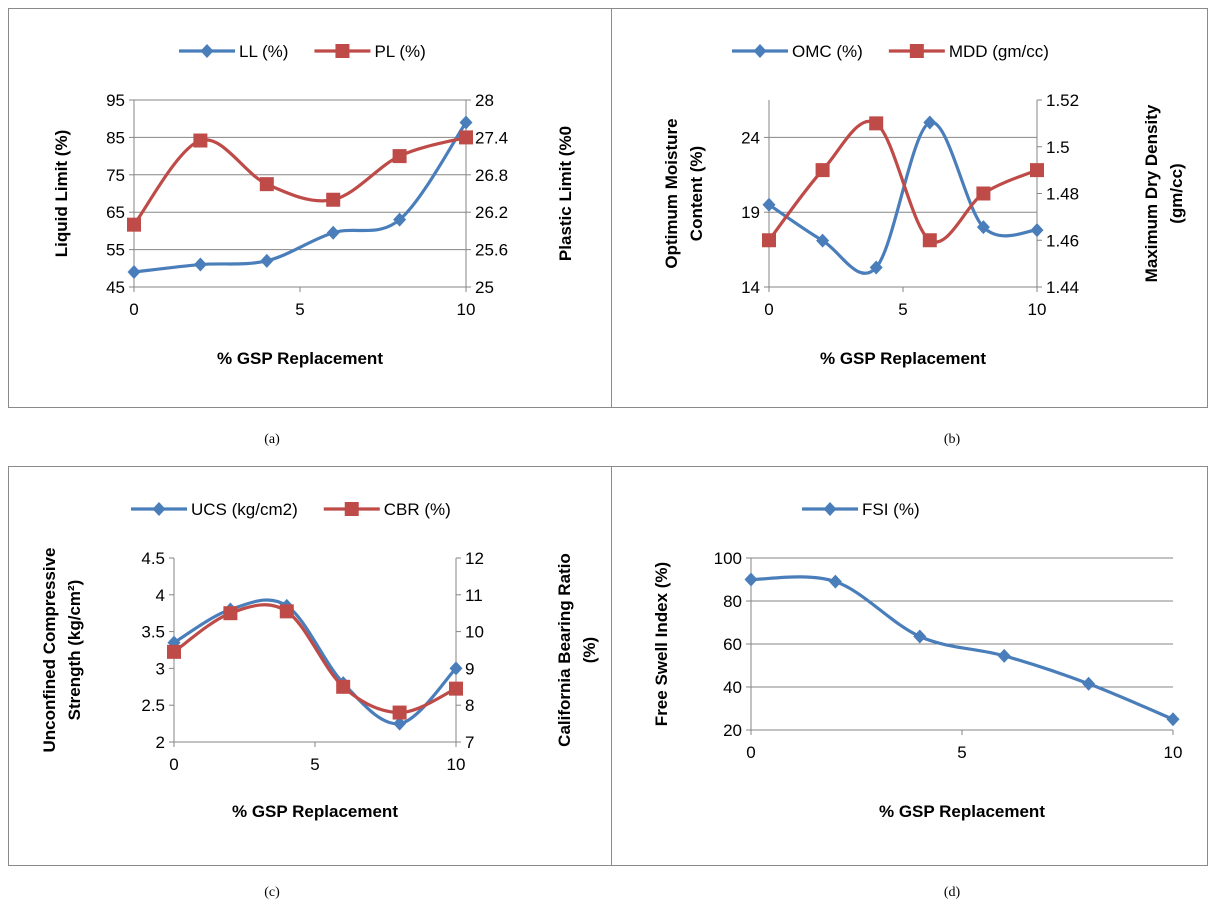 Image resolution: width=1208 pixels, height=905 pixels. Describe the element at coordinates (474, 558) in the screenshot. I see `y-tick-label-right: 12` at that location.